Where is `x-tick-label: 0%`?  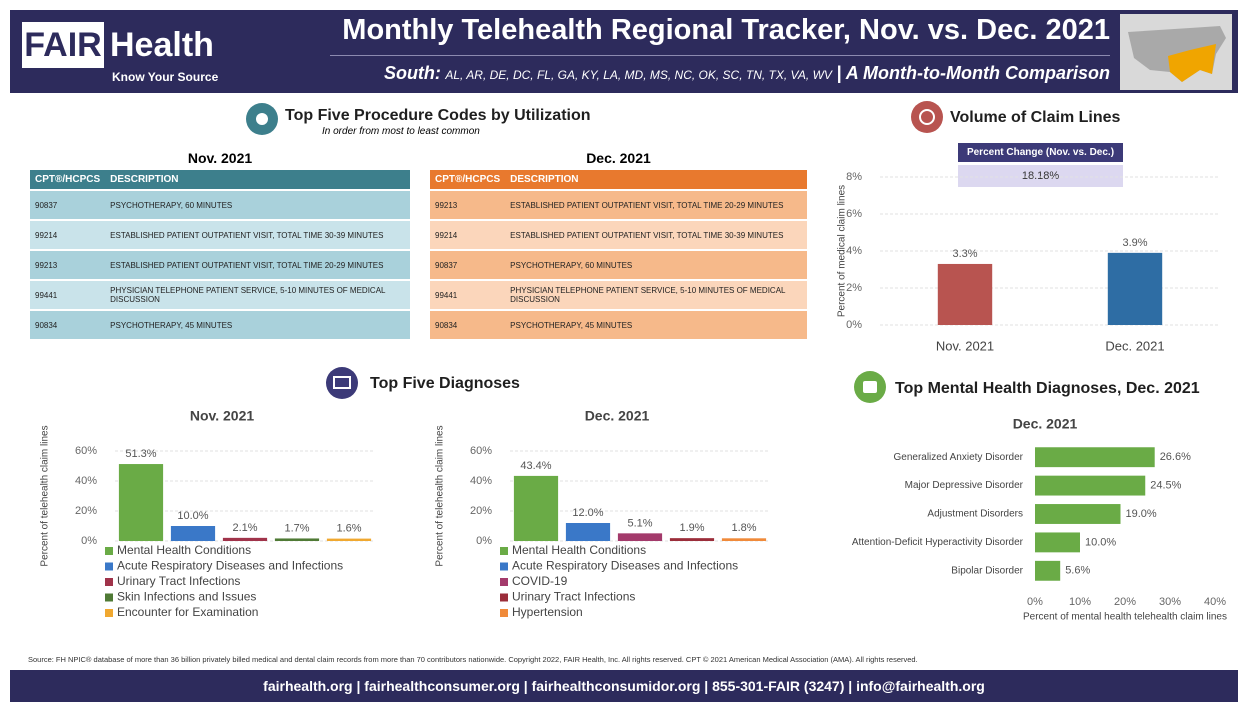
x-tick-label: 0% is located at coordinates (1035, 602).